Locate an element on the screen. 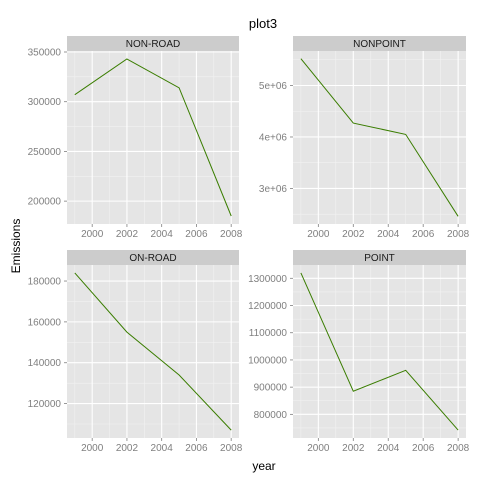 This screenshot has height=480, width=480. y-tick-label: 5e+06 is located at coordinates (273, 86).